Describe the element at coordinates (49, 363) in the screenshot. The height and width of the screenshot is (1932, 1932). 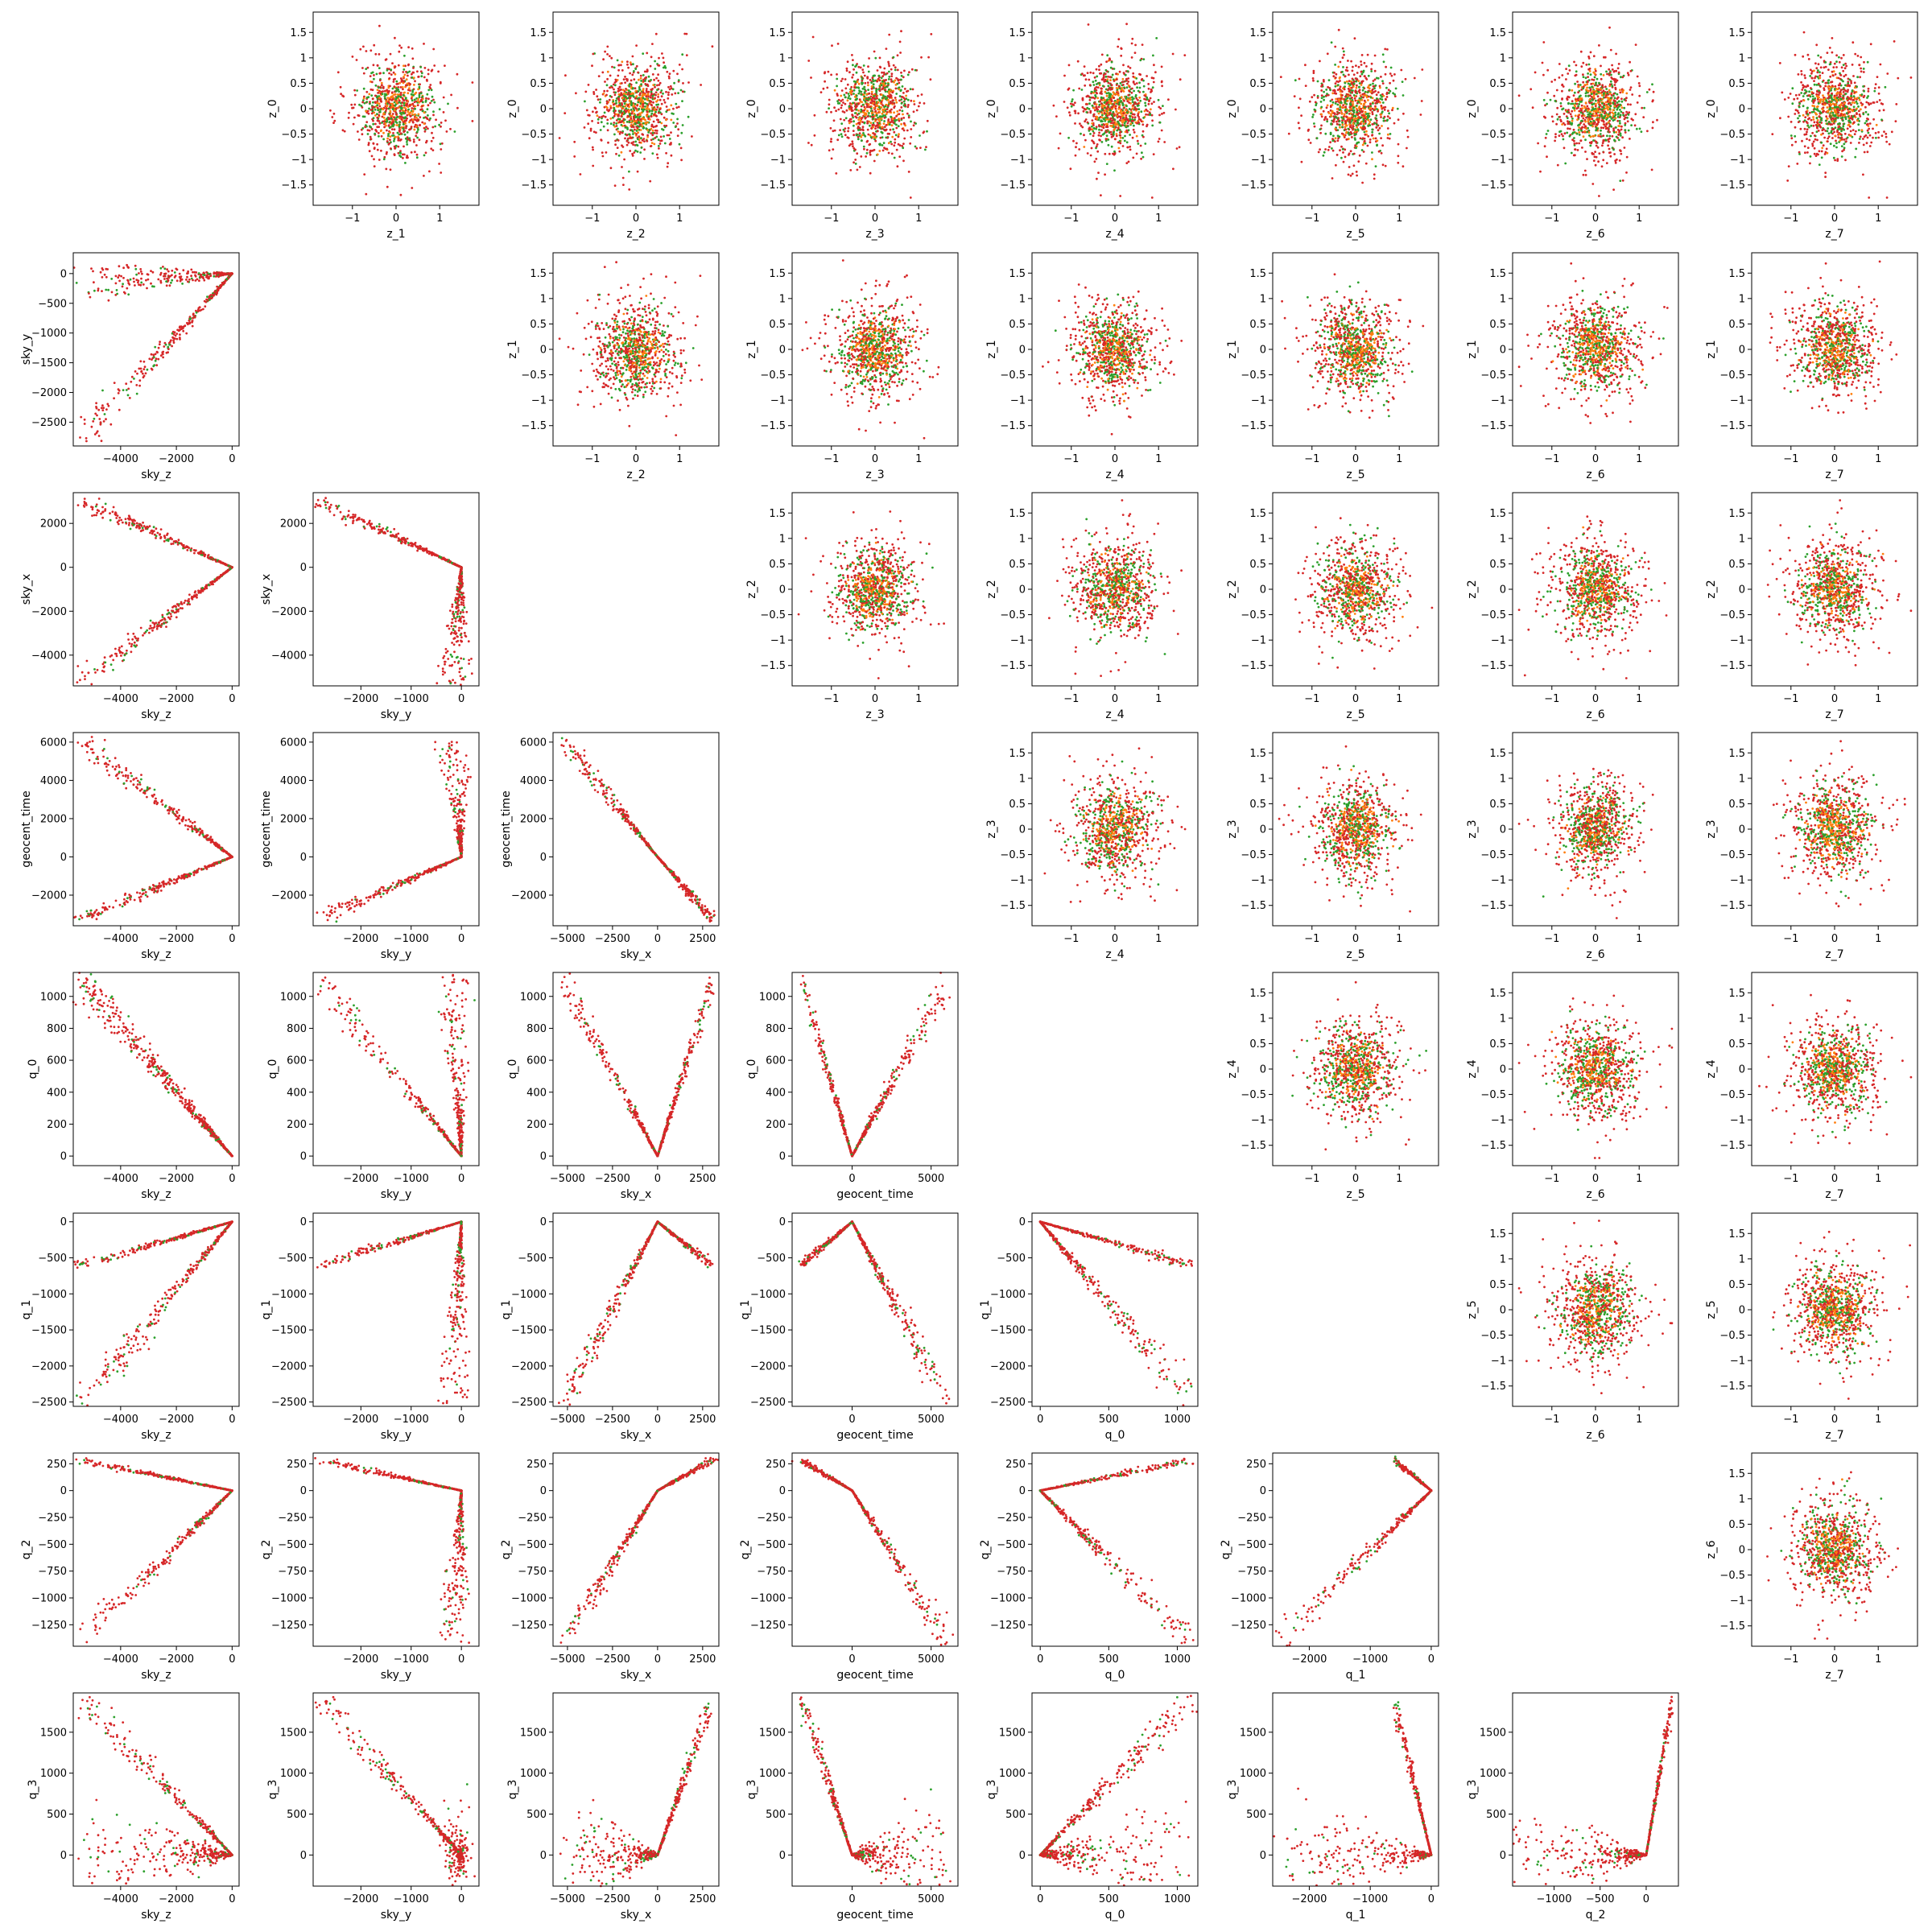
I see `y-tick-label: −1500` at that location.